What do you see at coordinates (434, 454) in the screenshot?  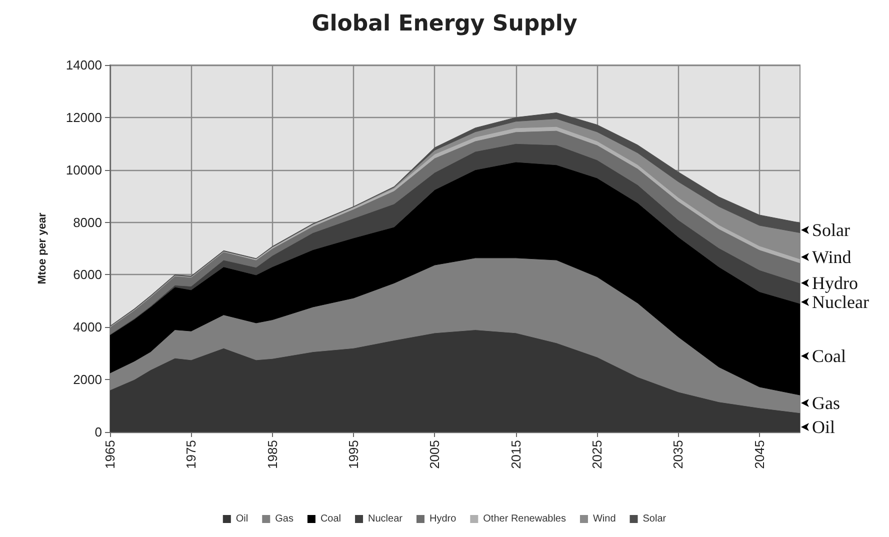 I see `x-tick-label: 2005` at bounding box center [434, 454].